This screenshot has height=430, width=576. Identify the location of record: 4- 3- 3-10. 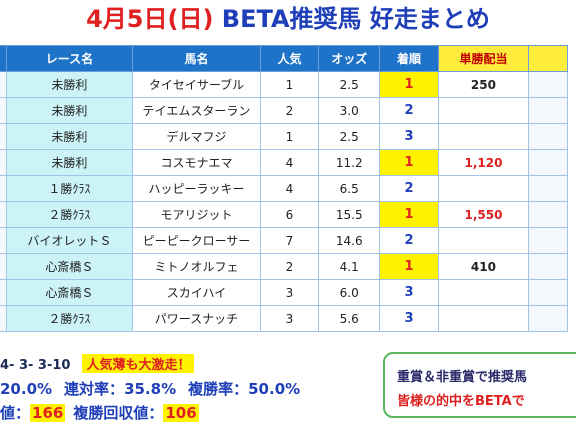
(35, 365).